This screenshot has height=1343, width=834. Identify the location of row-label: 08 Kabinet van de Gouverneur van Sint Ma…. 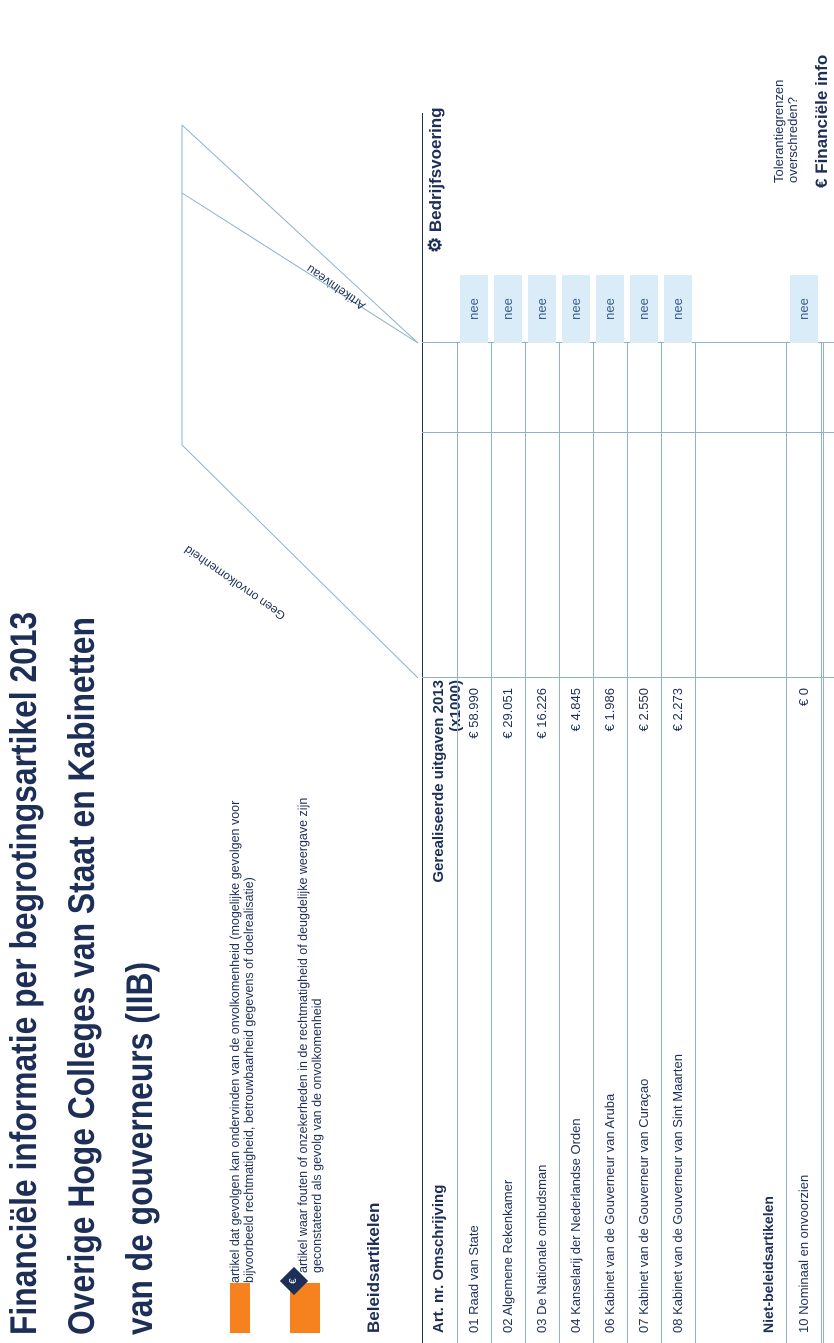
(677, 1193).